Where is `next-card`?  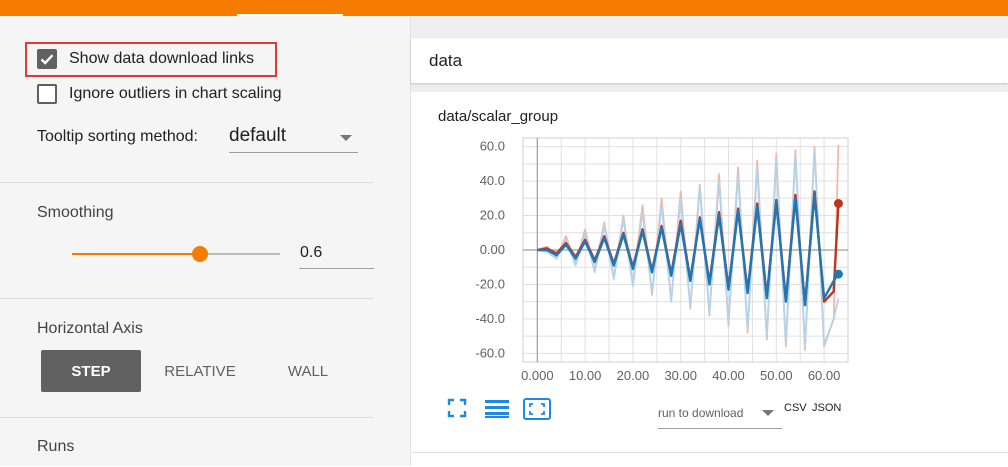
next-card is located at coordinates (709, 459).